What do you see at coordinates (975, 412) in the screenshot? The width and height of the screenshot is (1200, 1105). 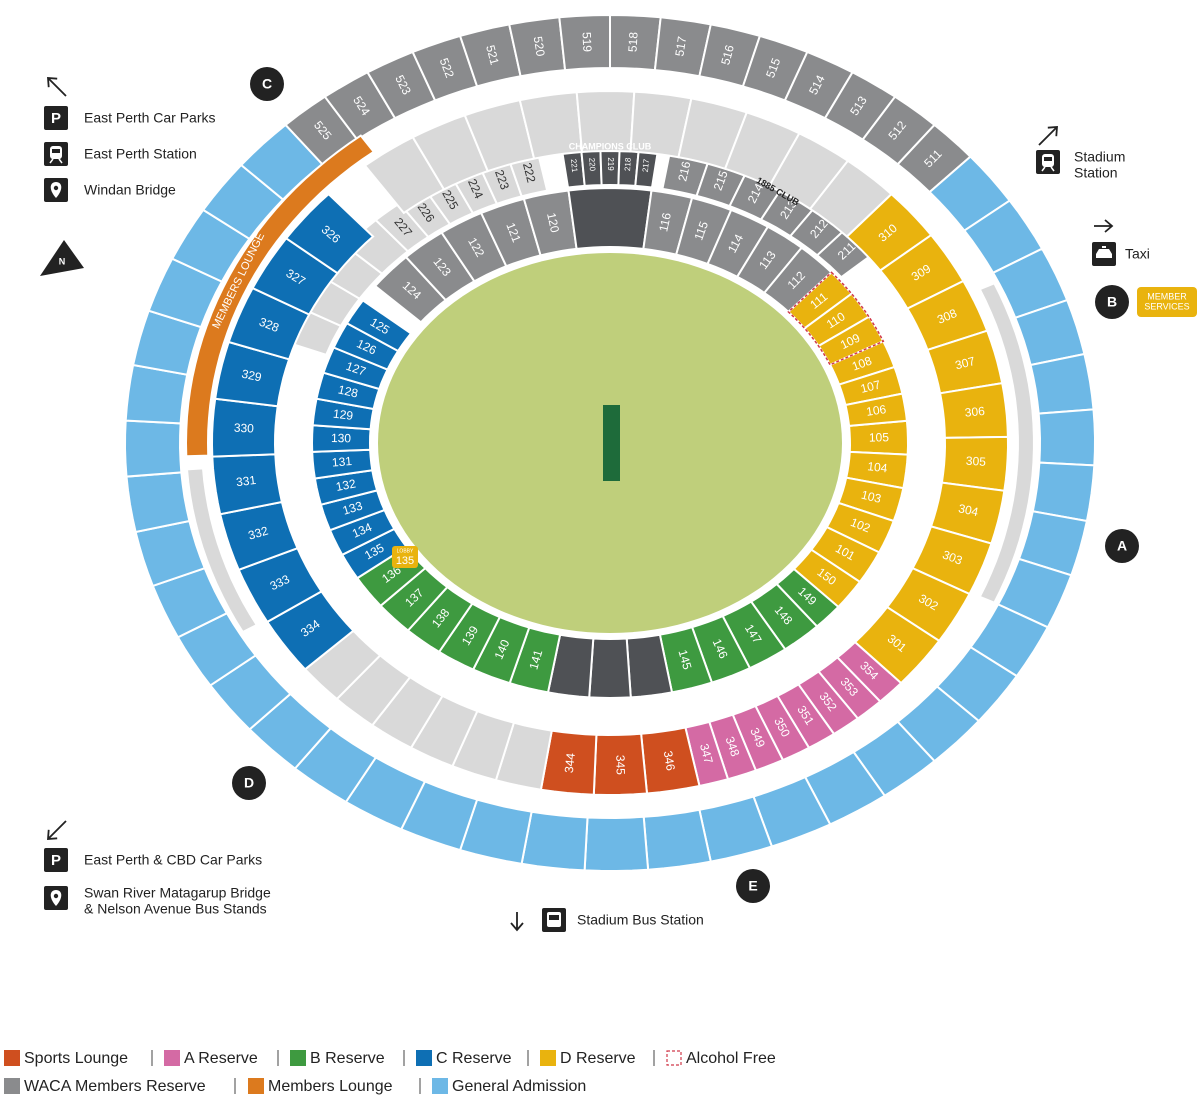 I see `section-label: 306` at bounding box center [975, 412].